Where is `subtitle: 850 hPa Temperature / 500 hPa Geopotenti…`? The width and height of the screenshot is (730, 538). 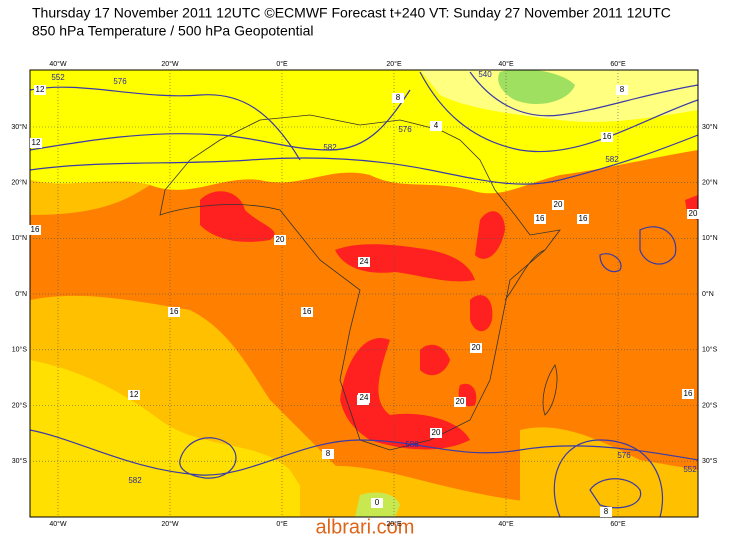 subtitle: 850 hPa Temperature / 500 hPa Geopotenti… is located at coordinates (173, 31).